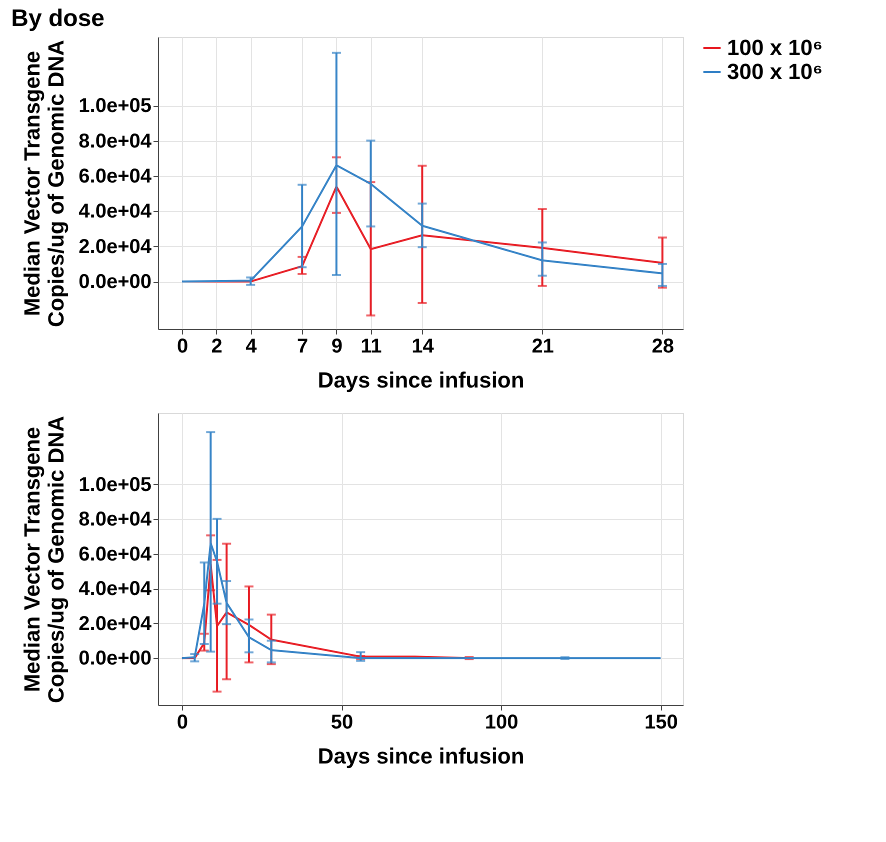 This screenshot has height=842, width=886. What do you see at coordinates (252, 347) in the screenshot?
I see `x-tick-label: 4` at bounding box center [252, 347].